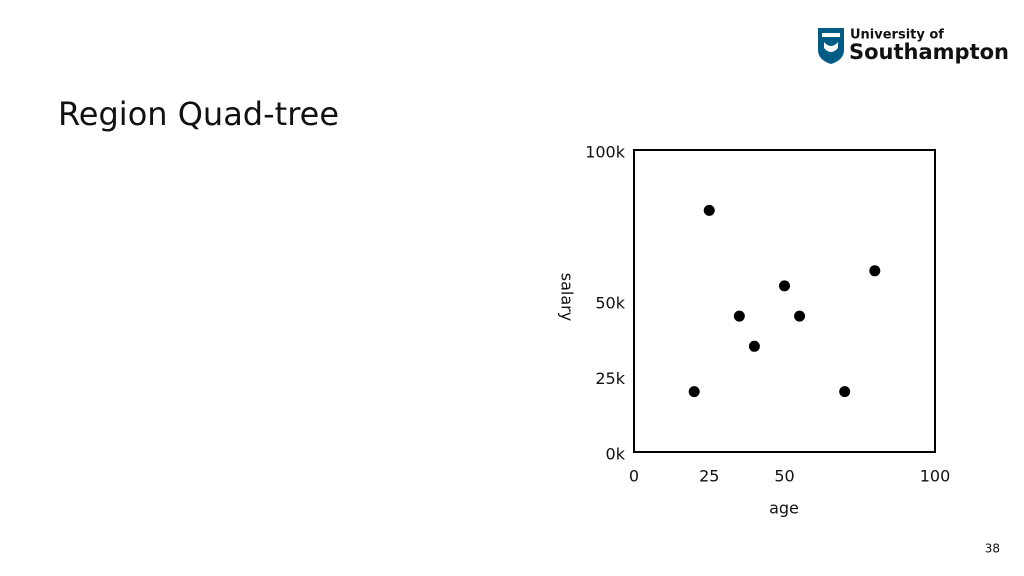 The width and height of the screenshot is (1024, 576). What do you see at coordinates (605, 152) in the screenshot?
I see `y-tick-label: 100k` at bounding box center [605, 152].